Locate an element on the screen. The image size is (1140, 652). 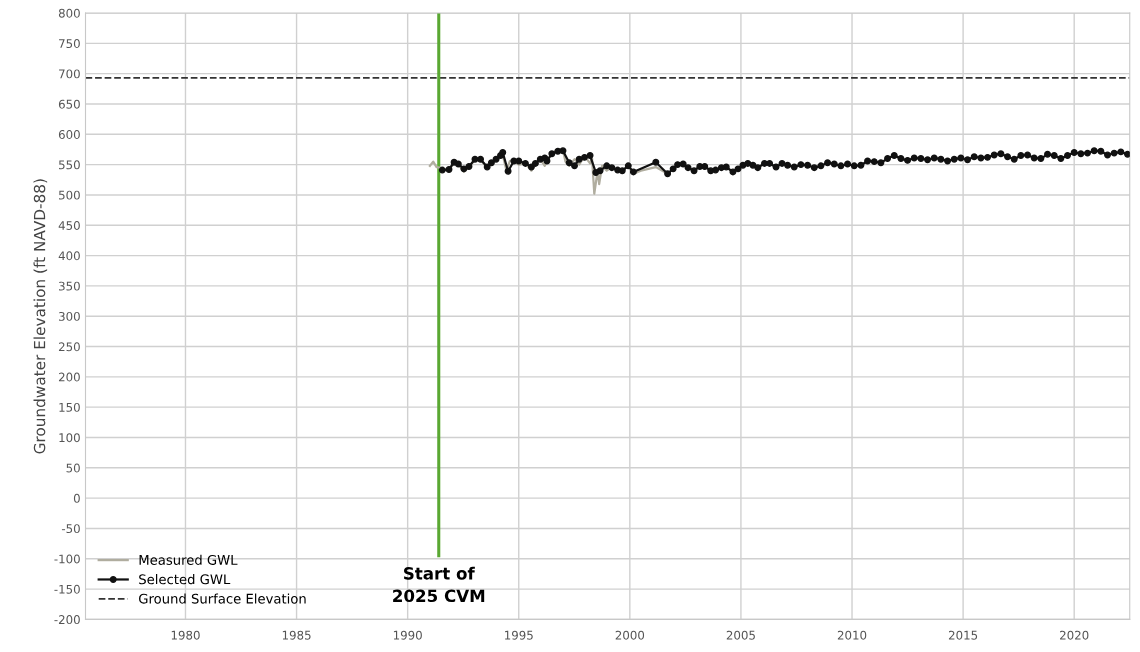
y-tick-label: 700 is located at coordinates (69, 74).